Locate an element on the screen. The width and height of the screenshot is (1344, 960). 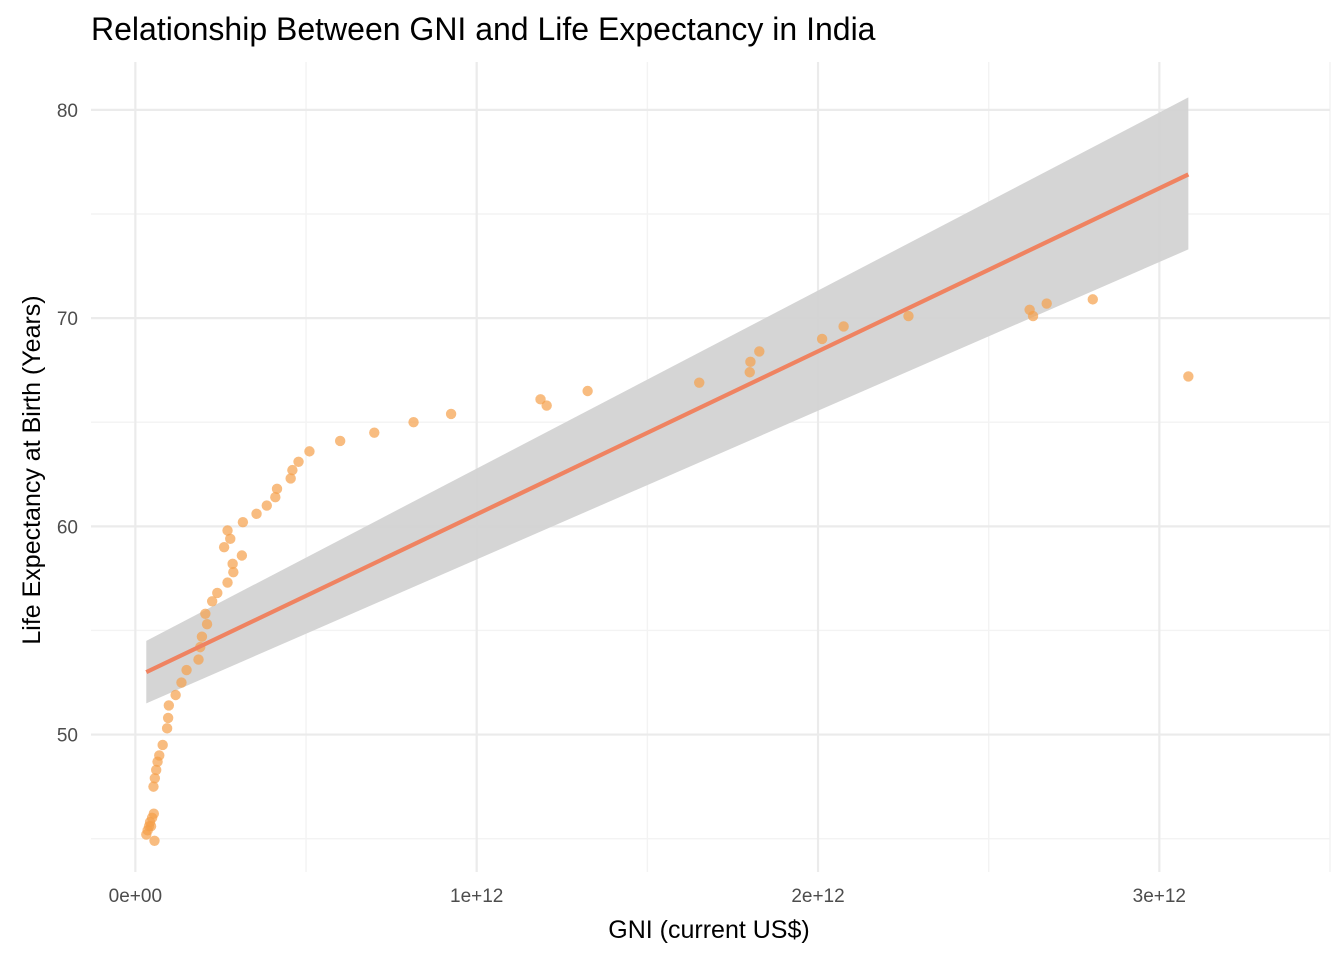
y-axis-ticks: 50 60 70 80 is located at coordinates (67, 424).